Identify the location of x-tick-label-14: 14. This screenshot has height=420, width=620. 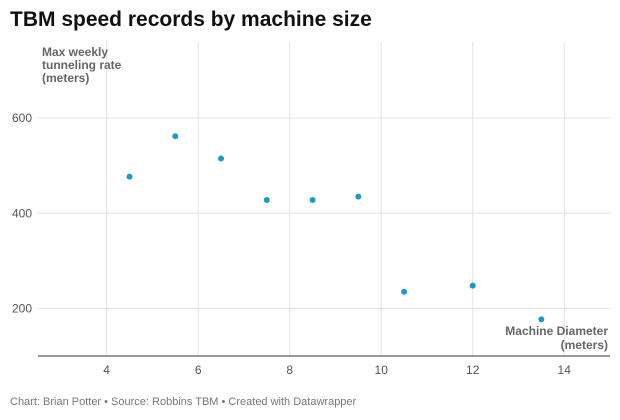
(565, 370).